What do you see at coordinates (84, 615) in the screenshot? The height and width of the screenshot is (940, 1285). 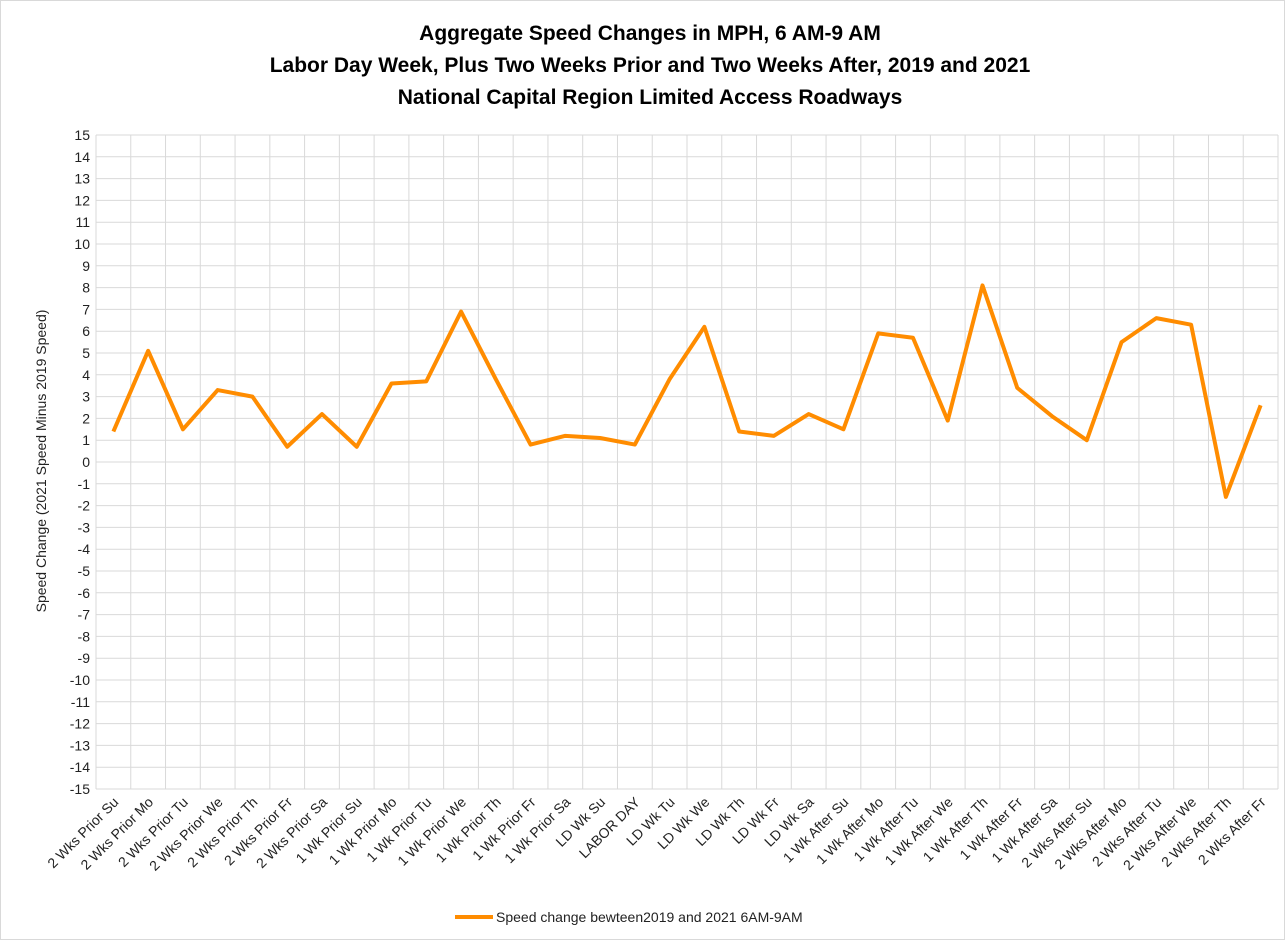 I see `y-tick-label: -7` at bounding box center [84, 615].